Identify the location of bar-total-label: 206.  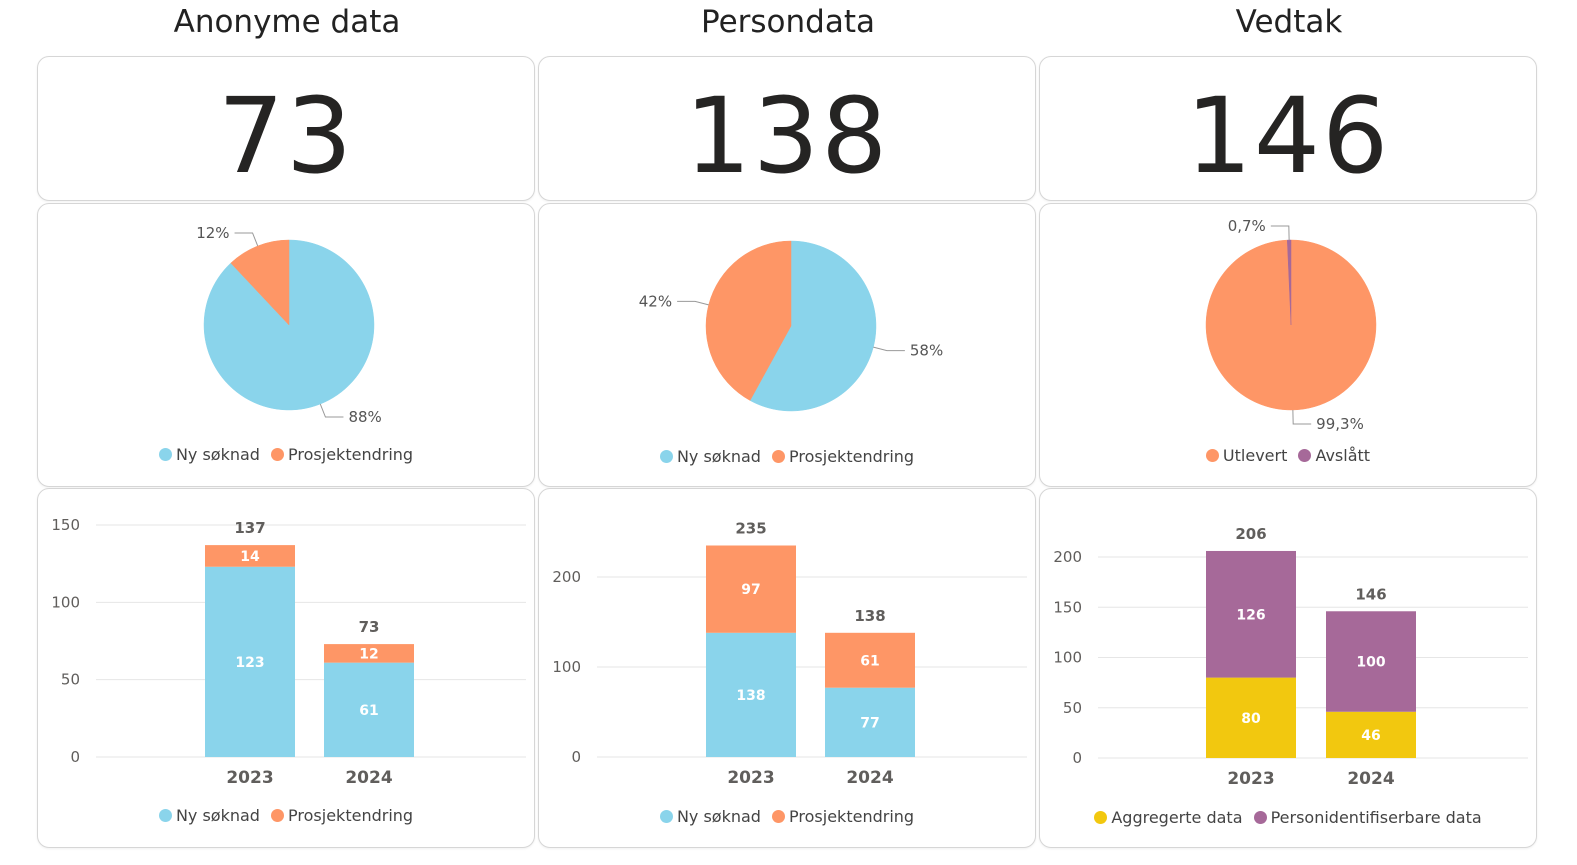
(1250, 534).